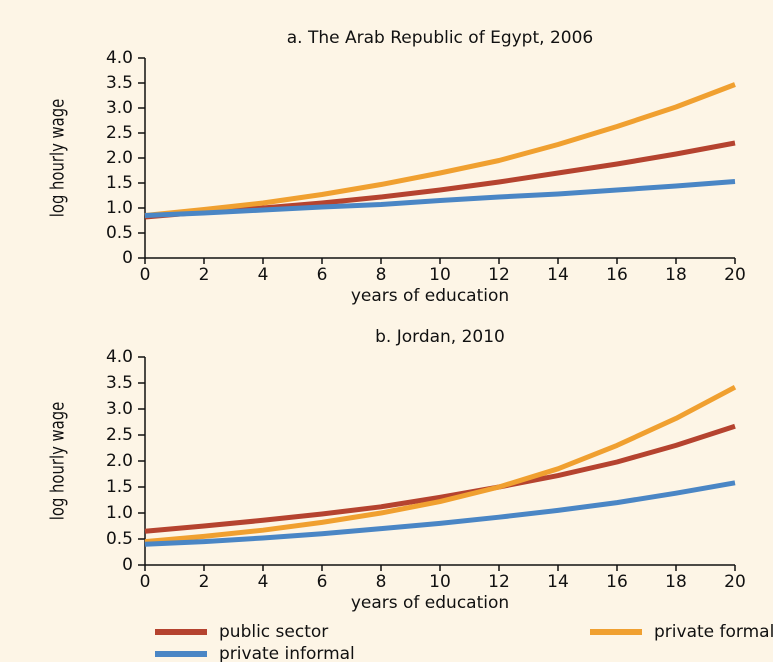 Image resolution: width=773 pixels, height=662 pixels. What do you see at coordinates (440, 38) in the screenshot?
I see `chart-title: a. The Arab Republic of Egypt, 2006` at bounding box center [440, 38].